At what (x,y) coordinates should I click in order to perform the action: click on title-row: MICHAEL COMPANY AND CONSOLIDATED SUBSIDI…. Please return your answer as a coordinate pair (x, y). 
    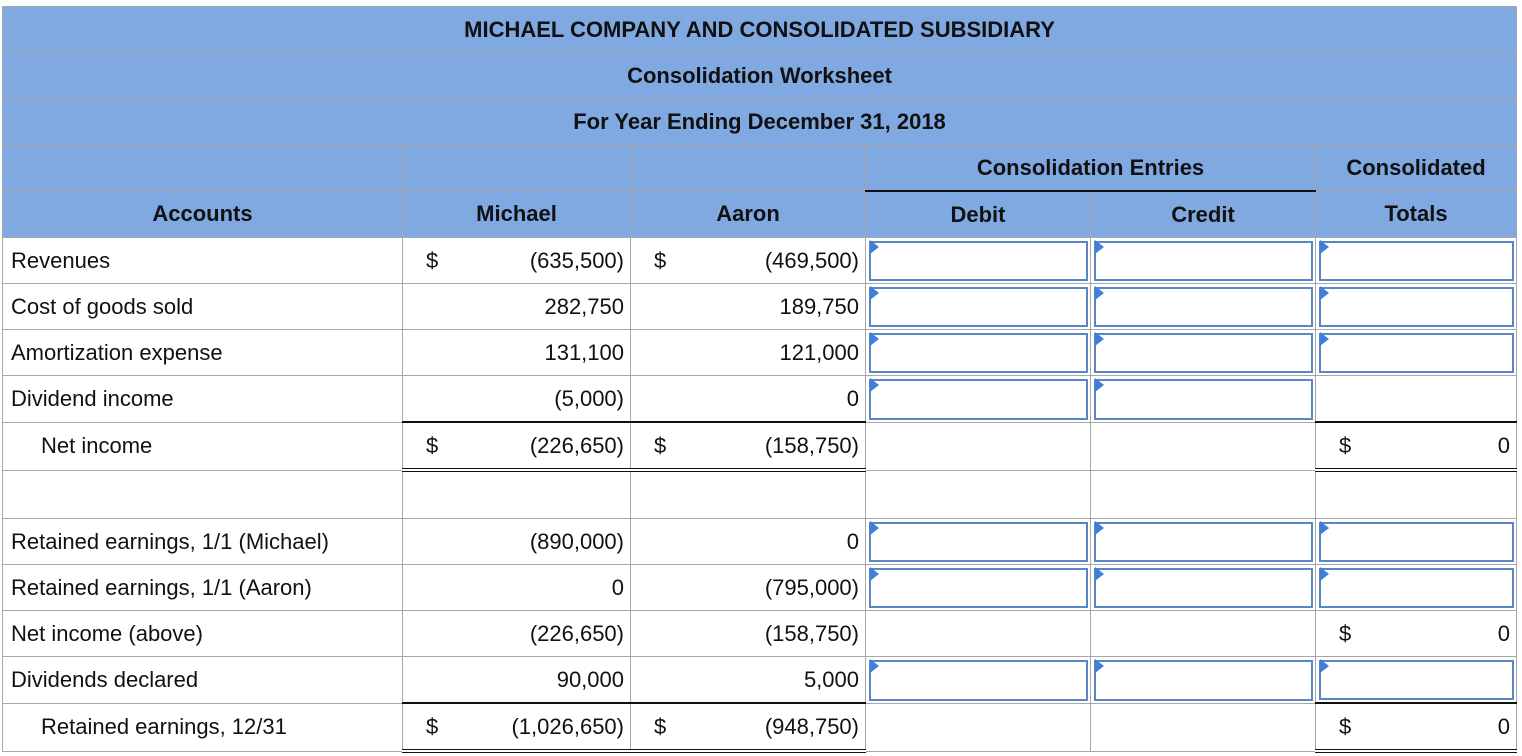
    Looking at the image, I should click on (759, 29).